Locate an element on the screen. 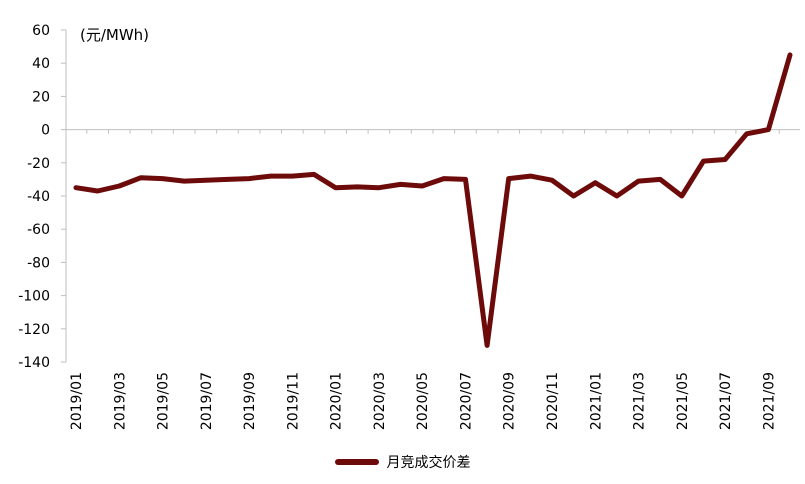 This screenshot has height=484, width=805. y-tick-label: 60 is located at coordinates (41, 31).